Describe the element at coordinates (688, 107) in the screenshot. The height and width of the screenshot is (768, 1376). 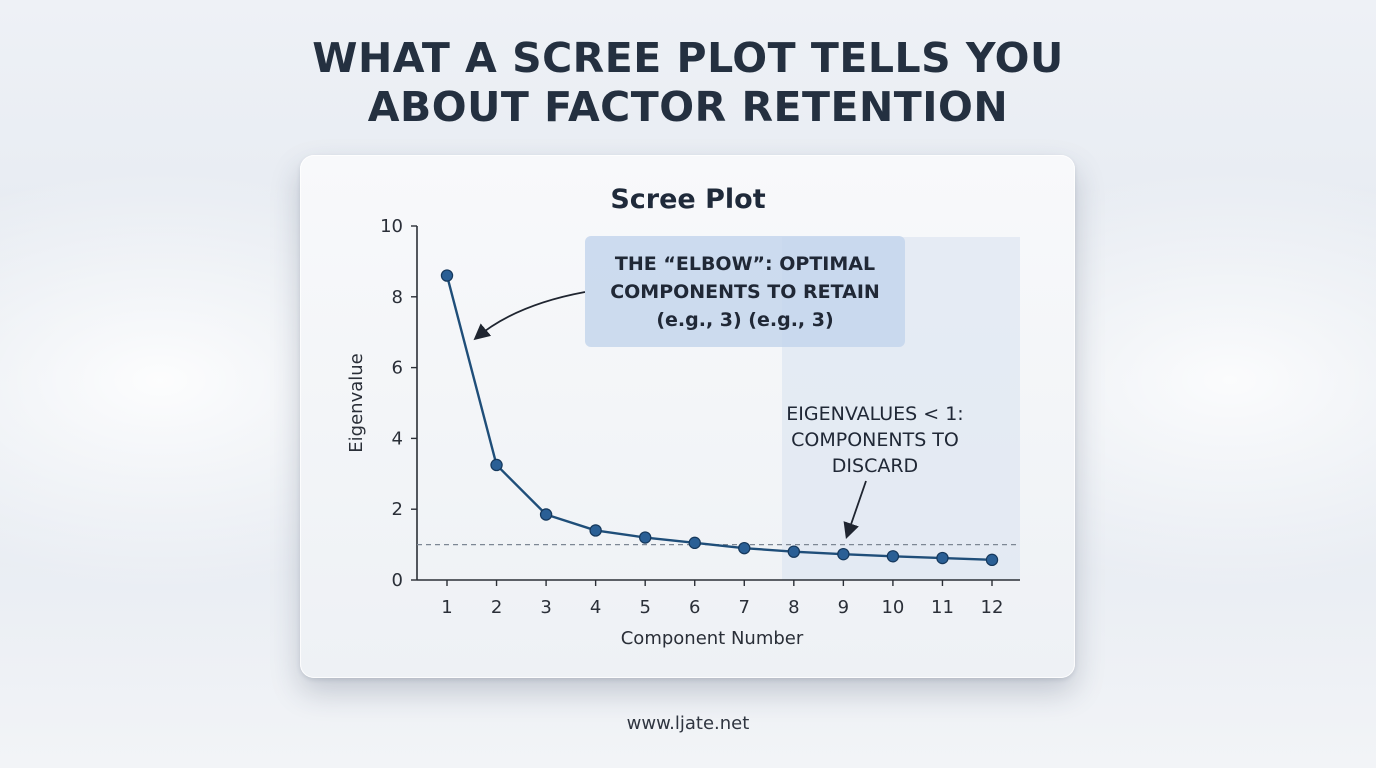
I see `headline-line-2: ABOUT FACTOR RETENTION` at that location.